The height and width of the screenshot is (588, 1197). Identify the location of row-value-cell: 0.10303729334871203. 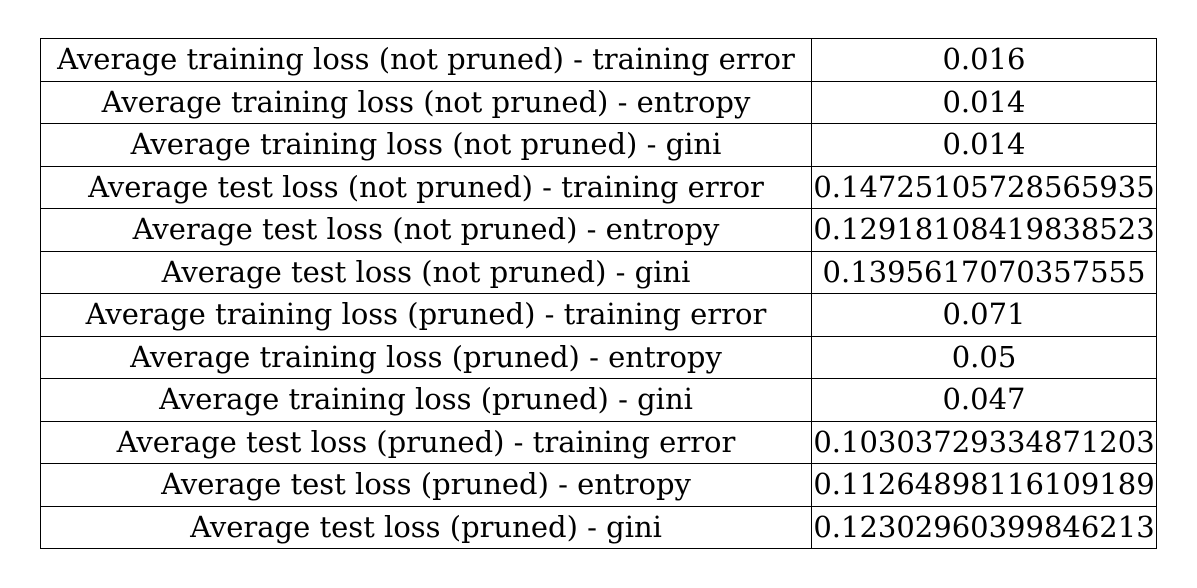
(984, 442).